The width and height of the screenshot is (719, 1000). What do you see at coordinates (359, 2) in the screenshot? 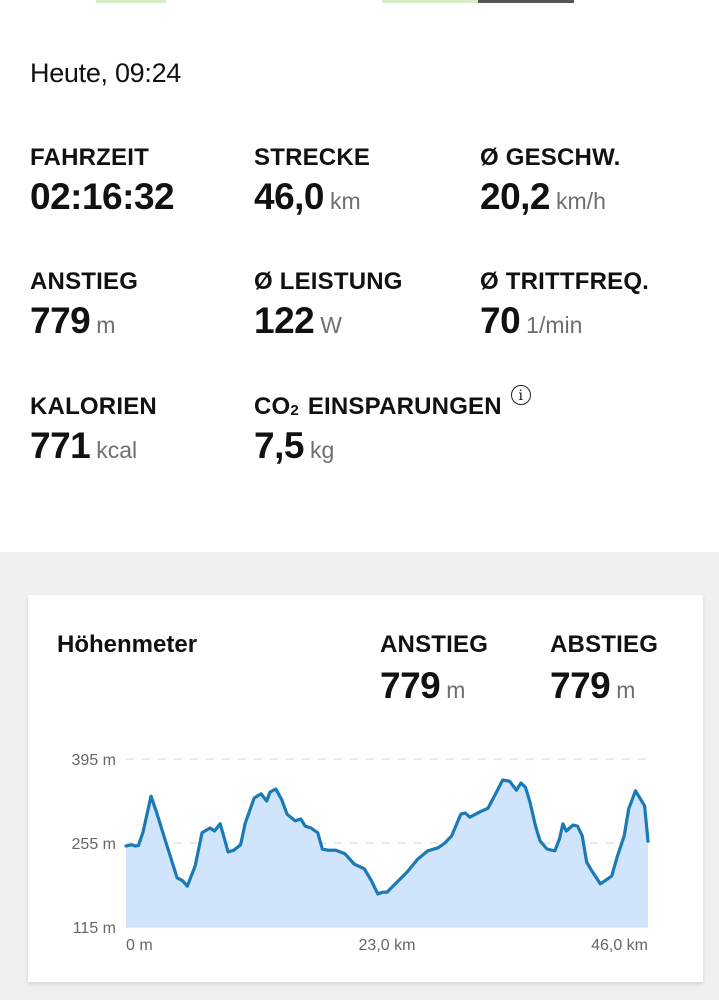
I see `top-image-edge` at bounding box center [359, 2].